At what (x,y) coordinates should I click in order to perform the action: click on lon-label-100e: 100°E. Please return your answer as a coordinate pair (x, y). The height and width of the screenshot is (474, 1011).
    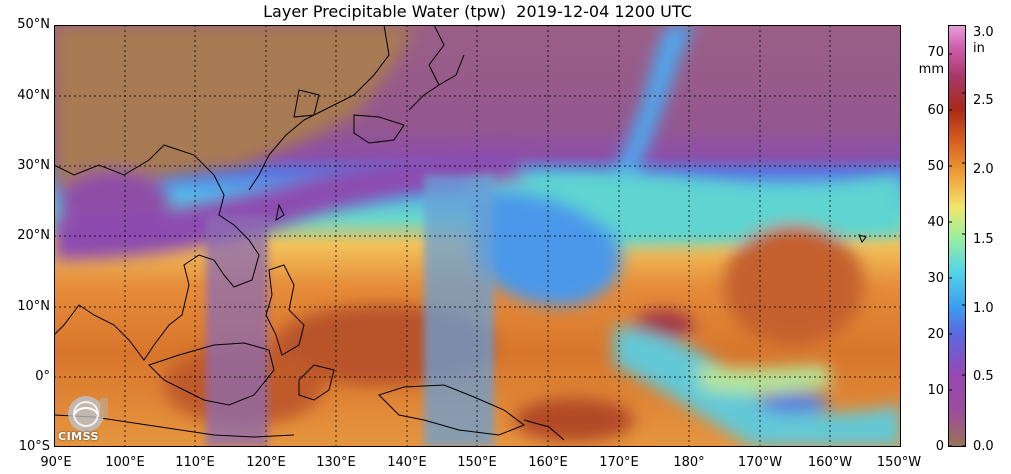
    Looking at the image, I should click on (125, 462).